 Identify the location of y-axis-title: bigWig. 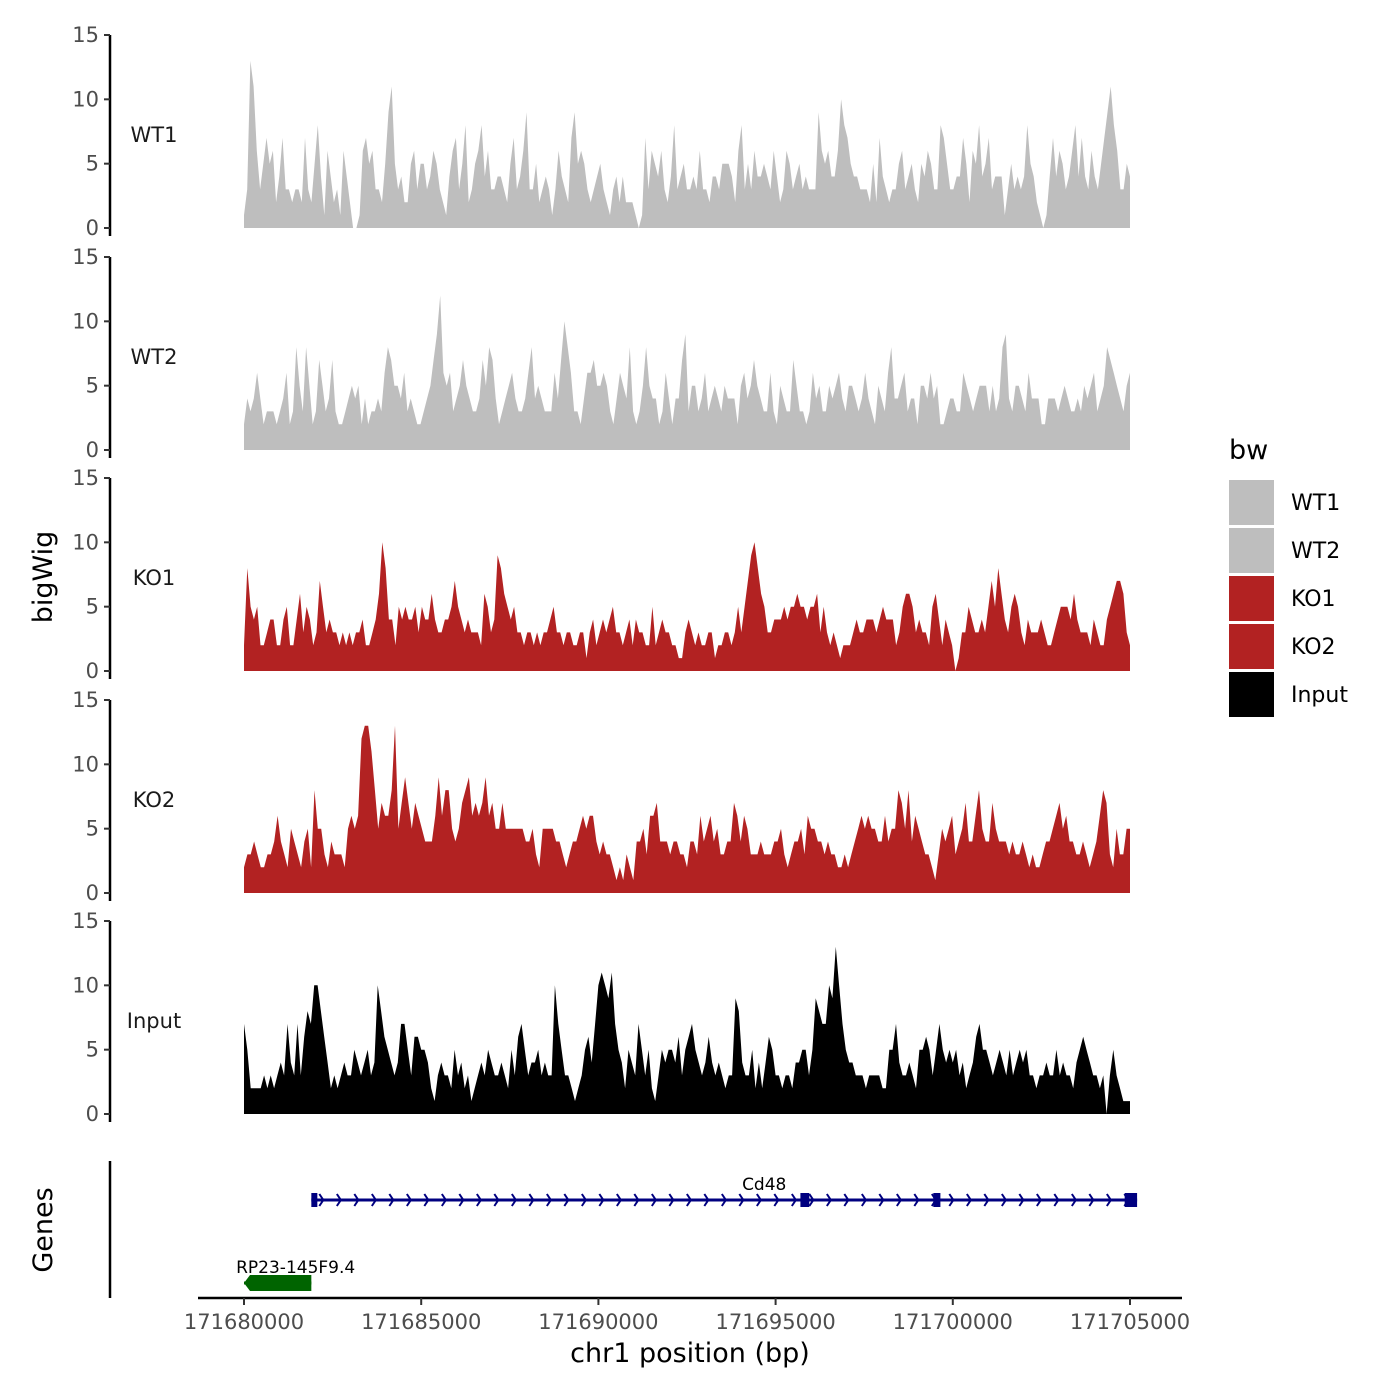
(43, 577).